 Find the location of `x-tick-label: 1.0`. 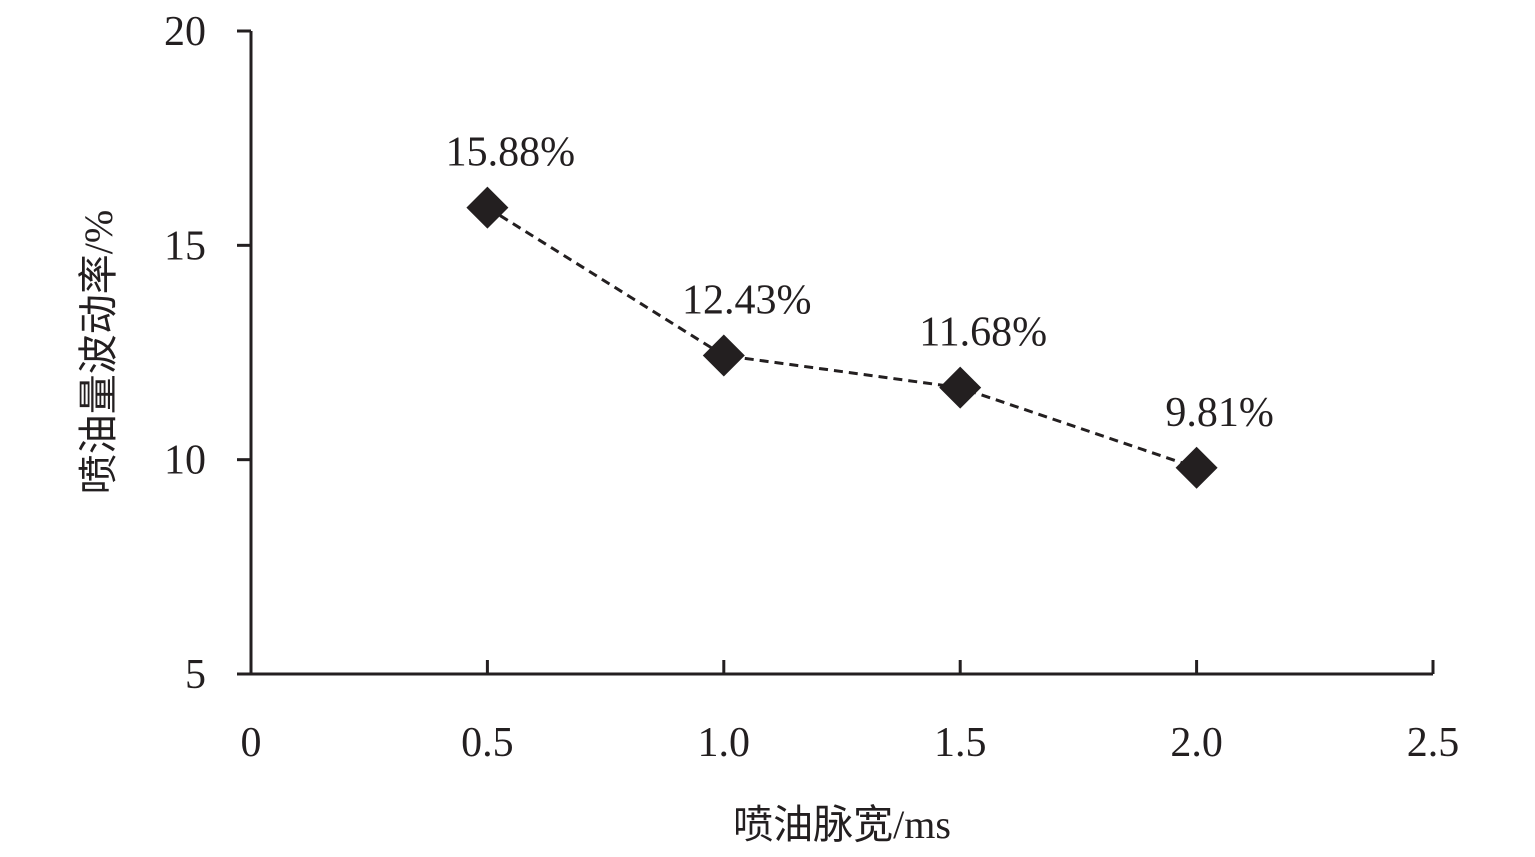

x-tick-label: 1.0 is located at coordinates (724, 743).